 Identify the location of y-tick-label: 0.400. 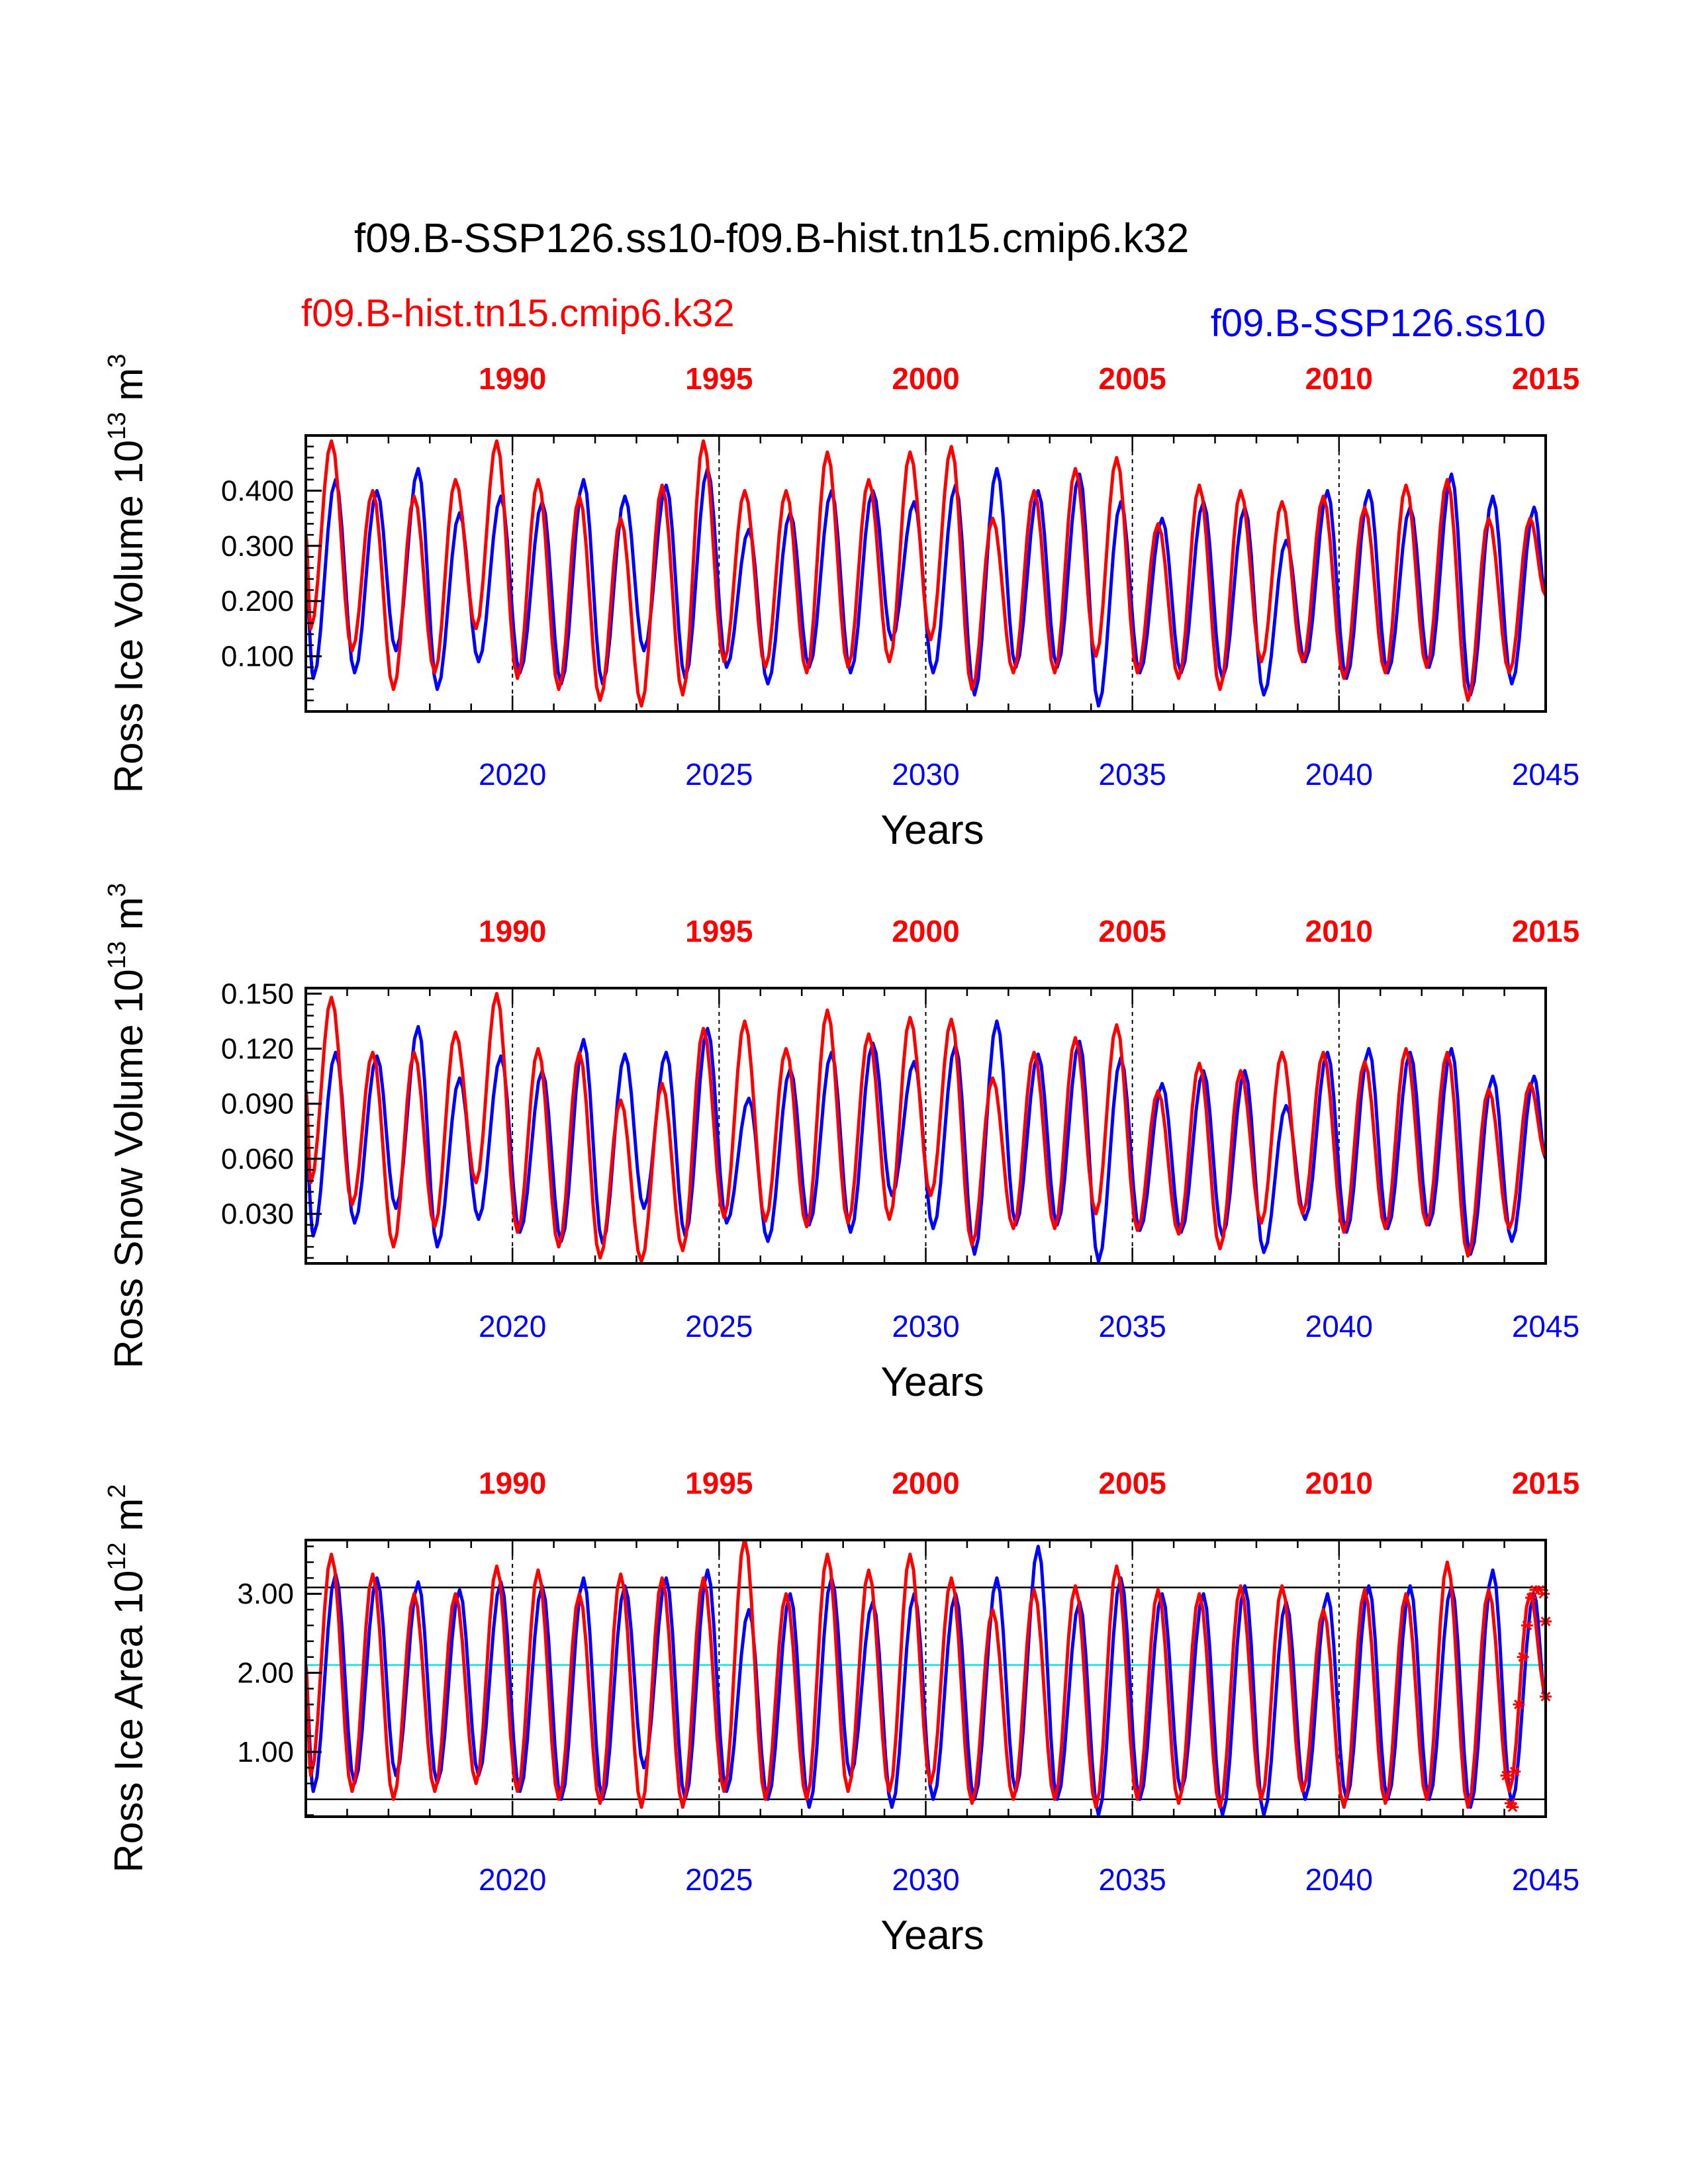
(257, 491).